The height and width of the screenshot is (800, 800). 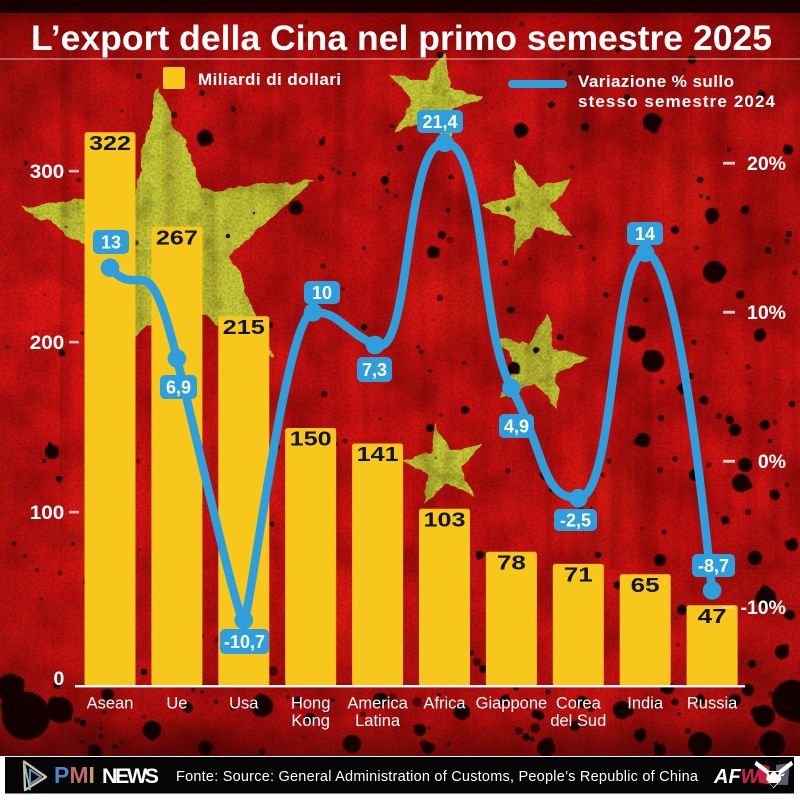 I want to click on svg-text: Russia, so click(x=712, y=704).